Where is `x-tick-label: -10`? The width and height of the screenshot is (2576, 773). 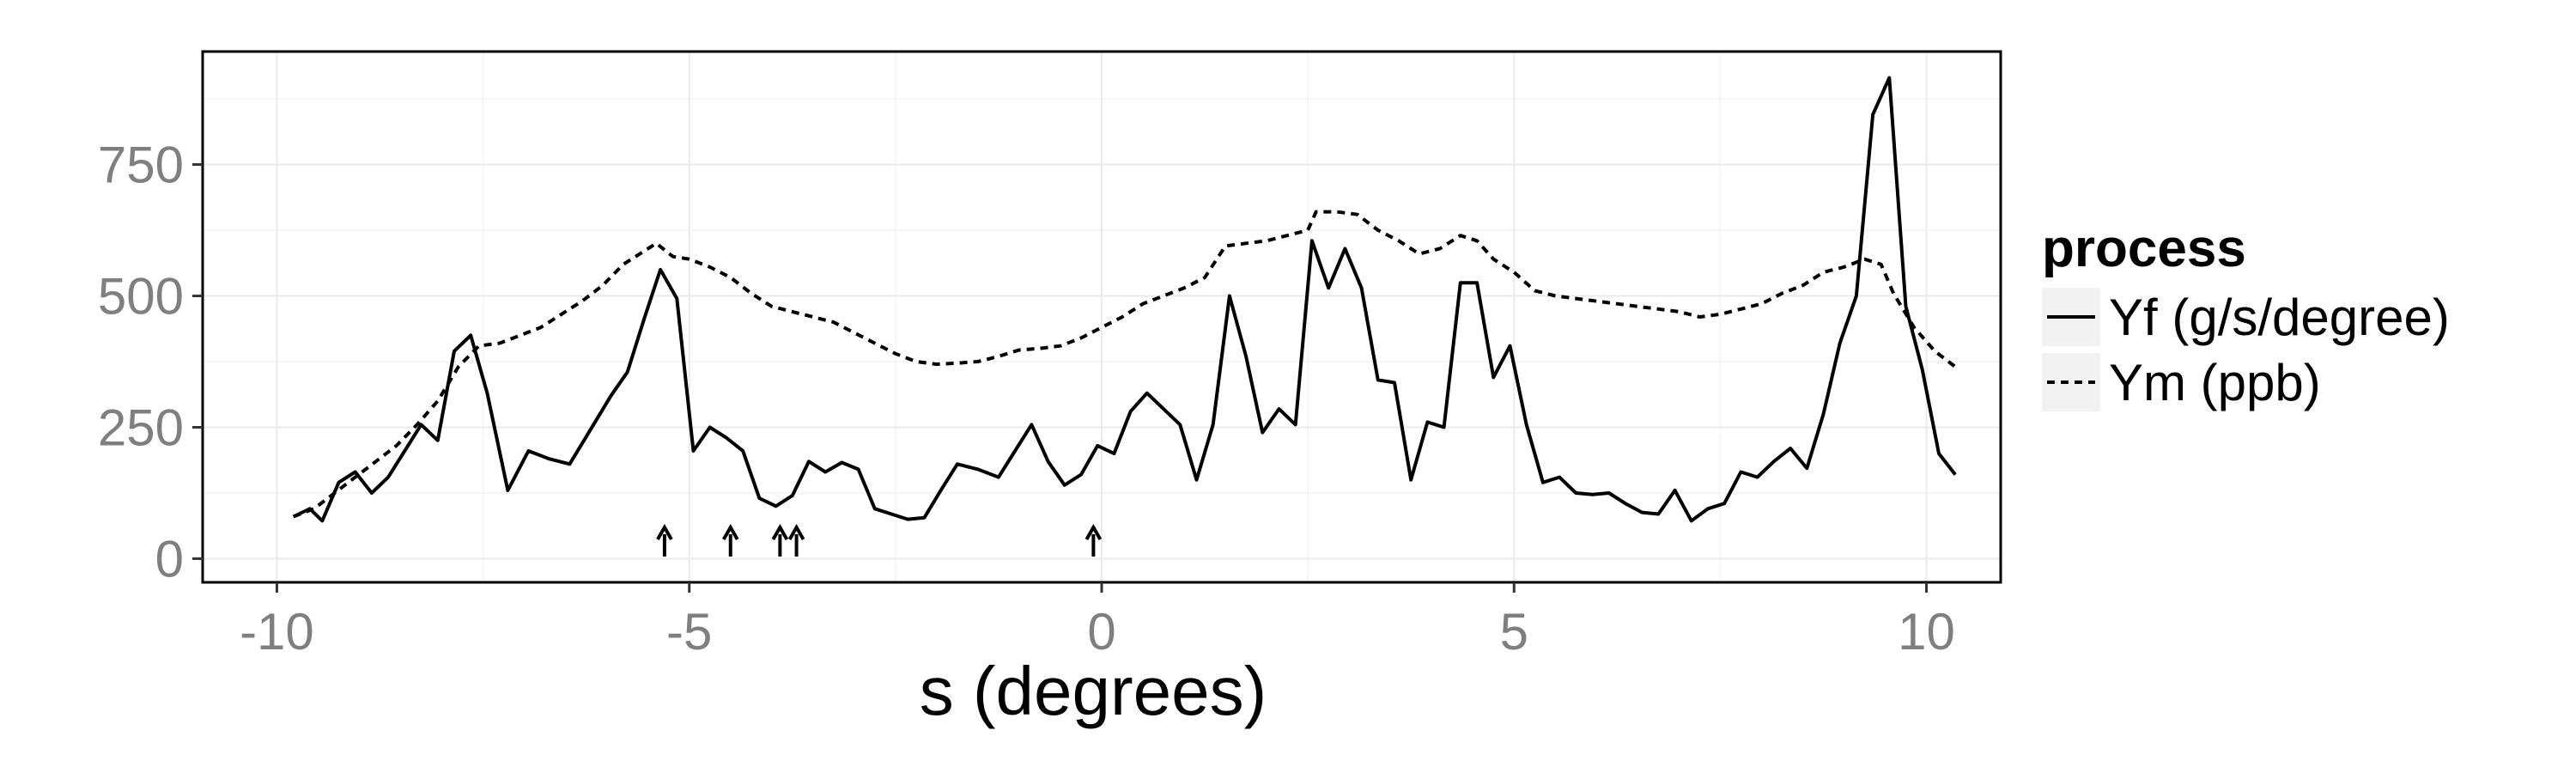 x-tick-label: -10 is located at coordinates (277, 631).